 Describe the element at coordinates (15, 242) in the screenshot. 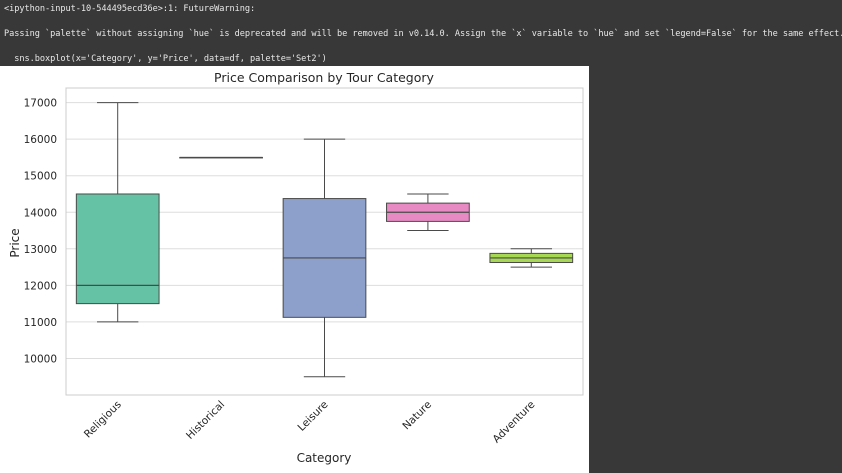

I see `y-axis-label: Price` at that location.